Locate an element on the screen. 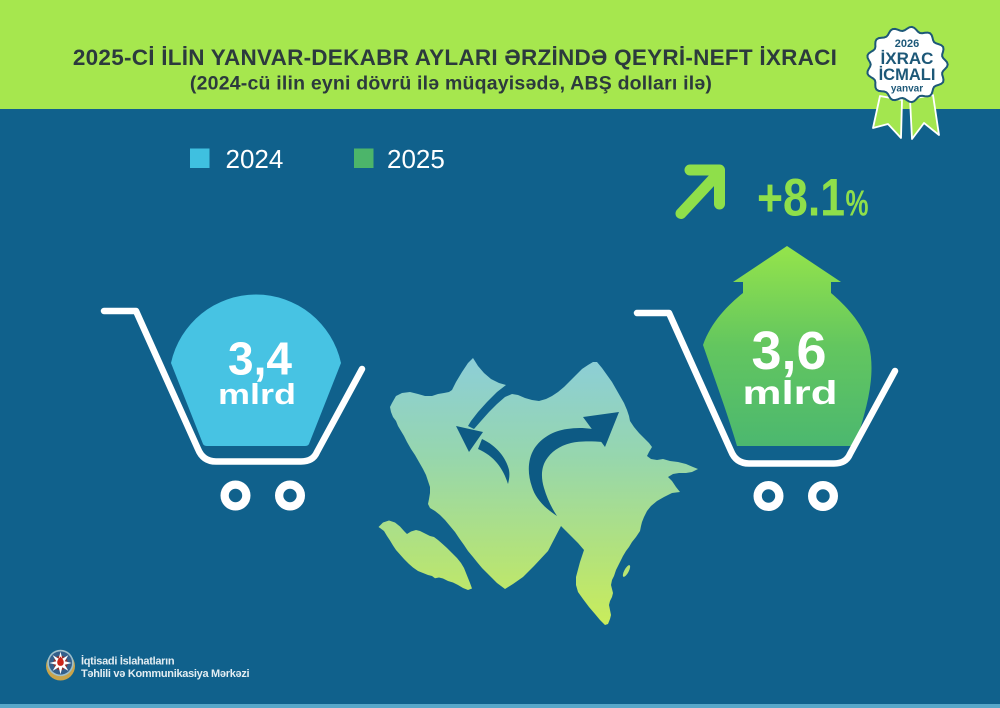 The image size is (1000, 708). svg-text: İCMALI is located at coordinates (907, 75).